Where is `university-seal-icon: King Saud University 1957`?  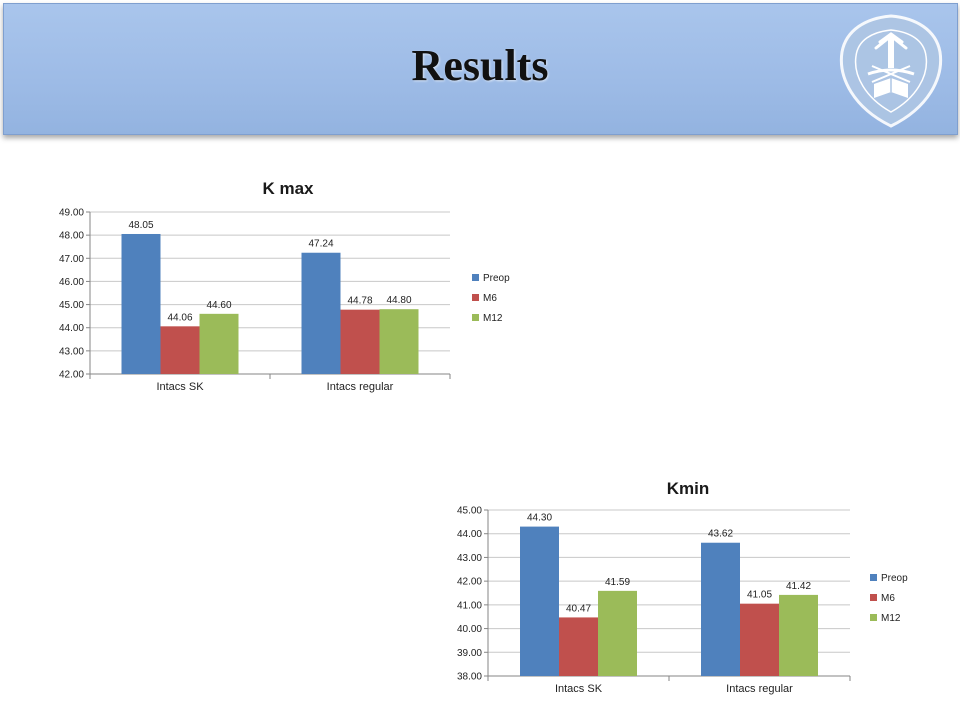
university-seal-icon: King Saud University 1957 is located at coordinates (891, 71).